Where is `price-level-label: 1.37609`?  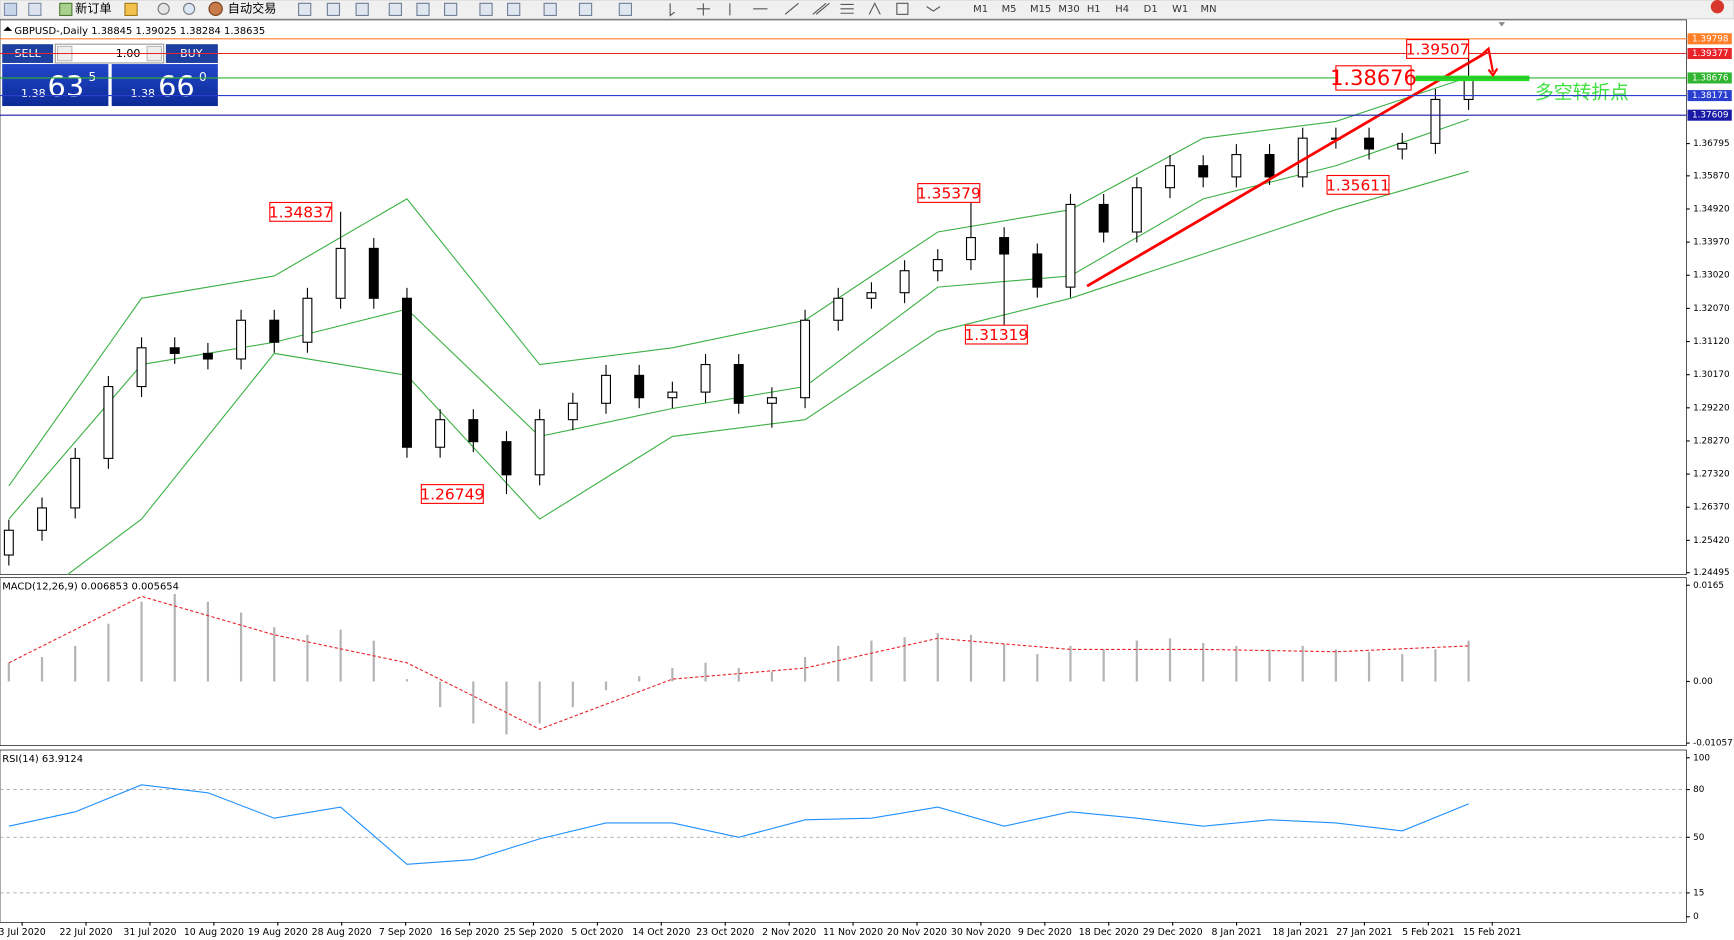
price-level-label: 1.37609 is located at coordinates (1710, 116).